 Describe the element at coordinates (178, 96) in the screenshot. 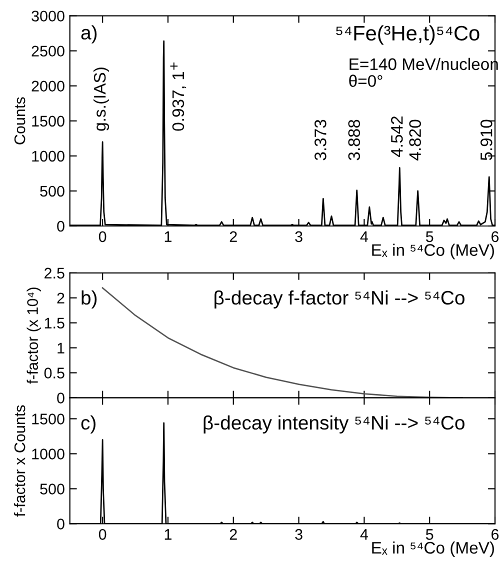

I see `annotation: 0.937, 1$^{+}$` at that location.